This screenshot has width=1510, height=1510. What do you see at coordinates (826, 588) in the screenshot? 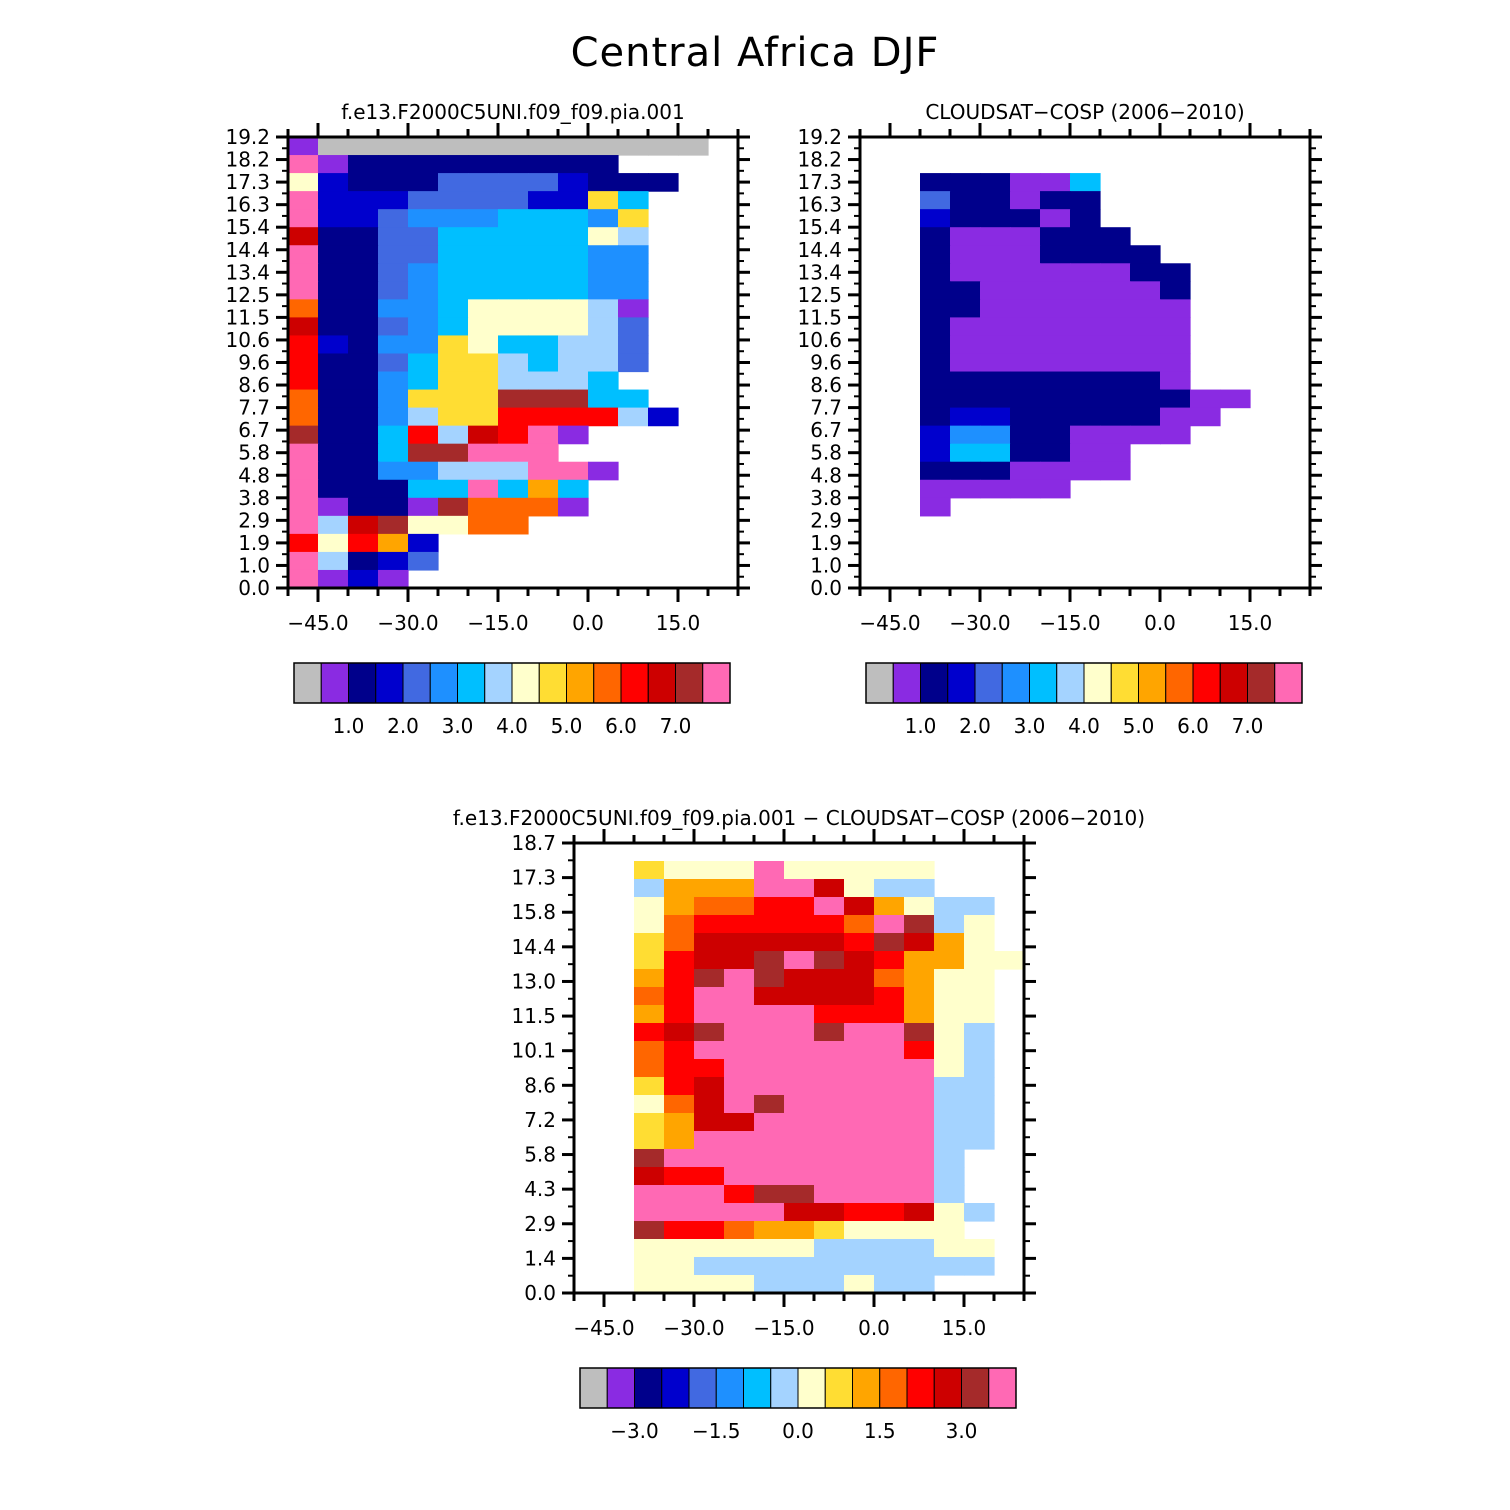
I see `y-tick-label: 0.0` at bounding box center [826, 588].